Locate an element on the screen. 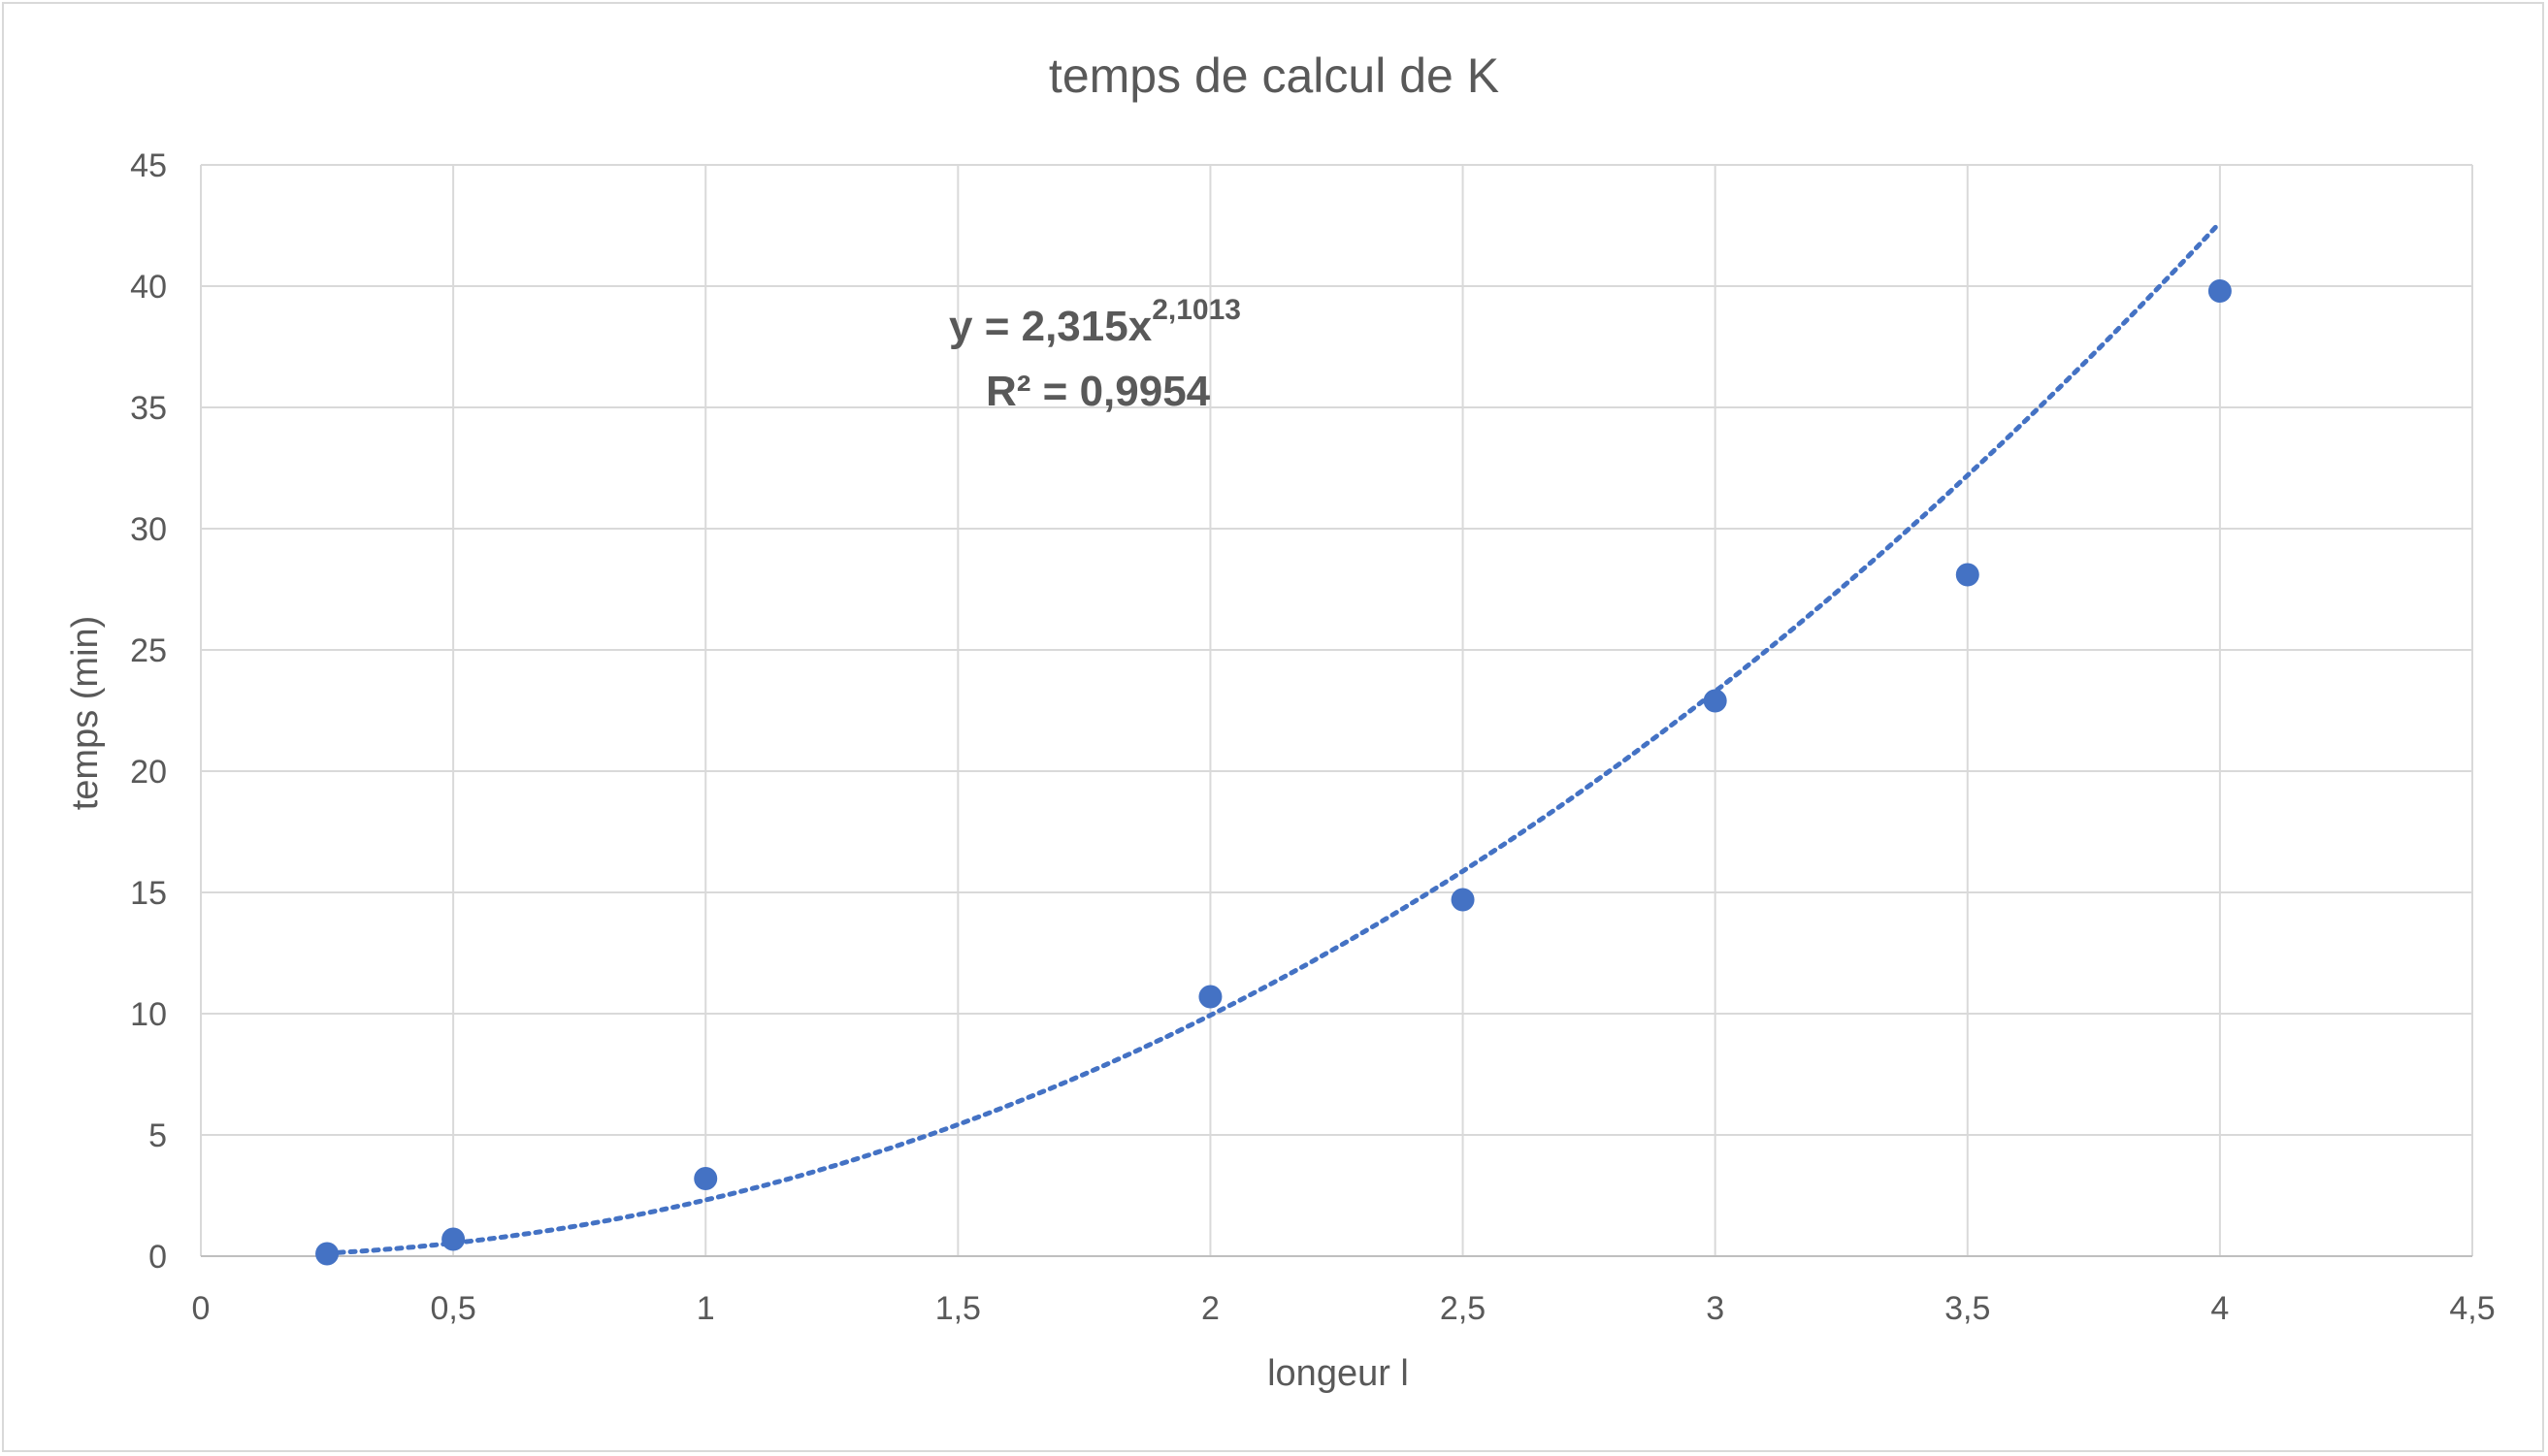 This screenshot has height=1456, width=2548. y-tick-label: 15 is located at coordinates (148, 893).